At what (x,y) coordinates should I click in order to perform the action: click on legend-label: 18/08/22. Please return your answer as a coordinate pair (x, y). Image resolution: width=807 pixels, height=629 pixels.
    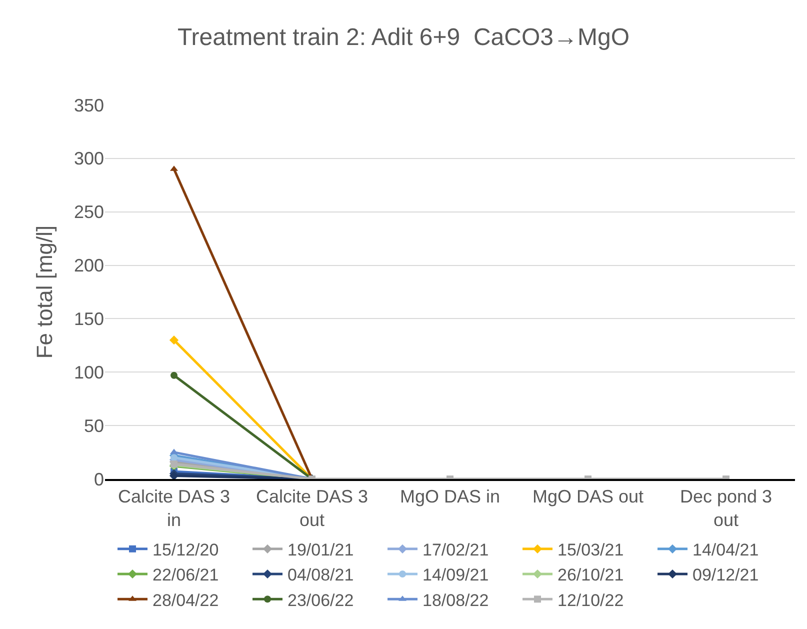
    Looking at the image, I should click on (455, 600).